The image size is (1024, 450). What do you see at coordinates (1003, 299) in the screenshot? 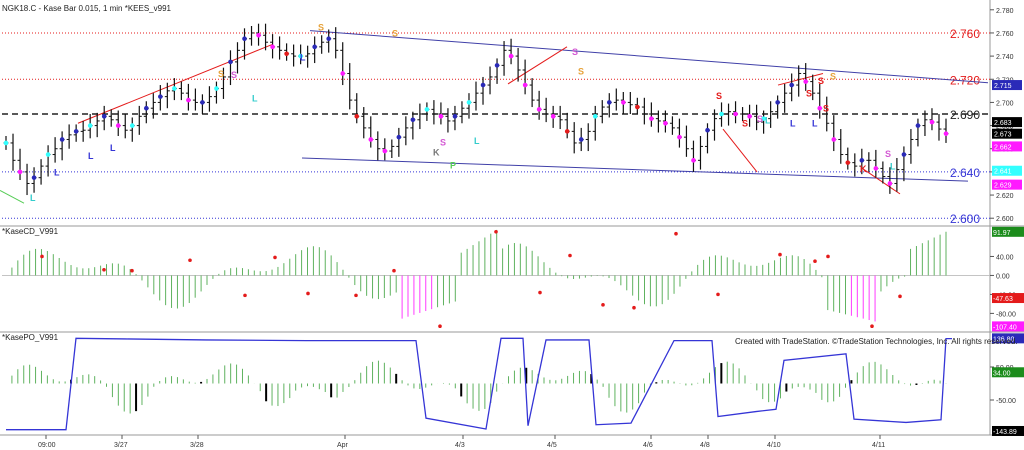
I see `cd-value-tag-text: -47.63` at bounding box center [1003, 299].